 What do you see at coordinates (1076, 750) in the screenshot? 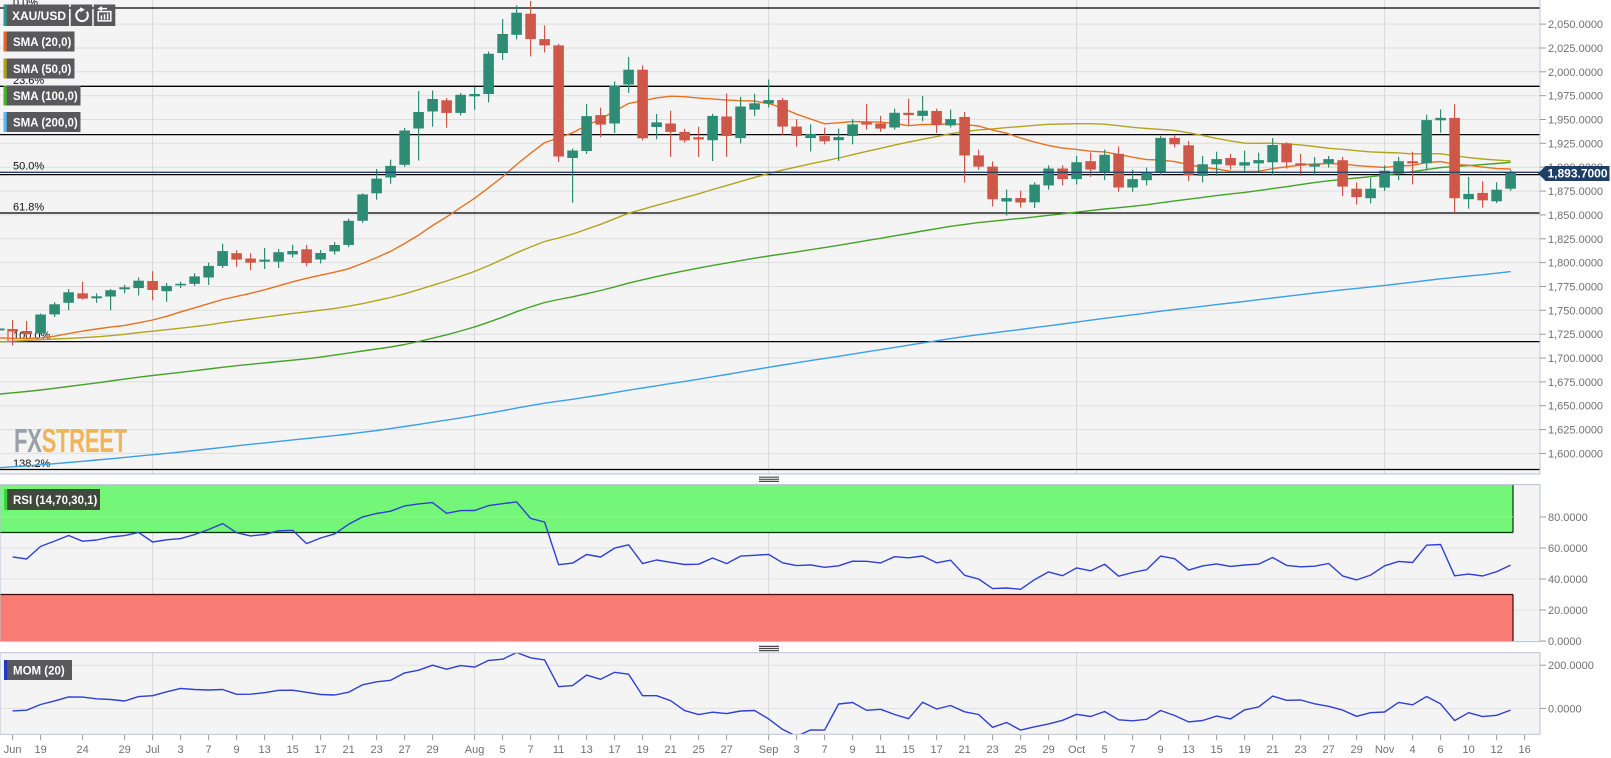
I see `svg-text: Oct` at bounding box center [1076, 750].